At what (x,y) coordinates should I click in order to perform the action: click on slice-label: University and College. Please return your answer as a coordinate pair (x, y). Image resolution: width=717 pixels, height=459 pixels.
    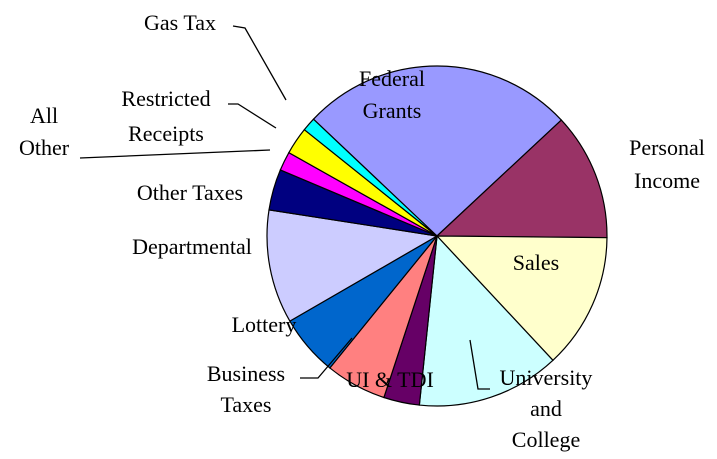
    Looking at the image, I should click on (546, 408).